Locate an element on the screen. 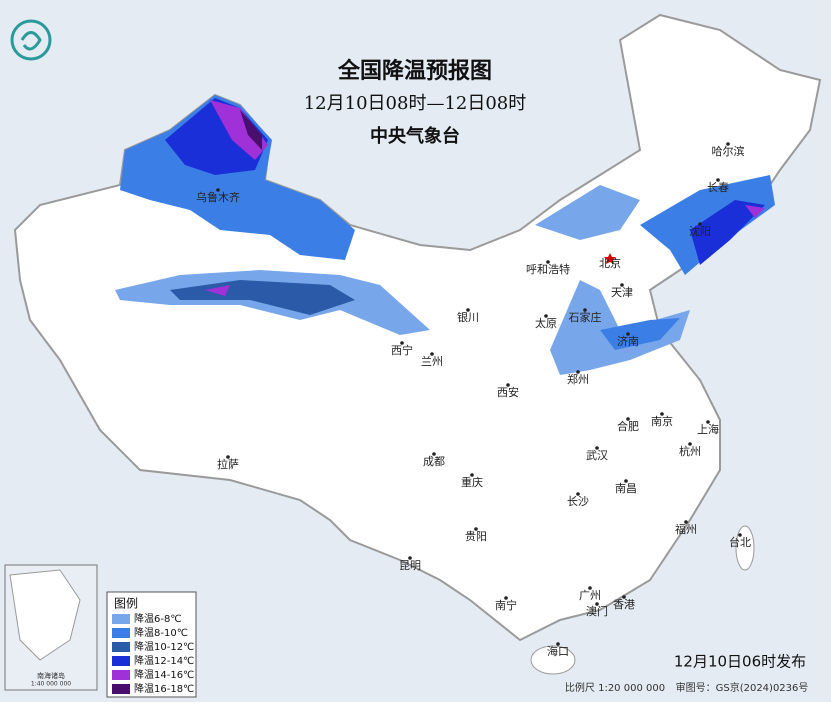  city-label: 济南 is located at coordinates (628, 341).